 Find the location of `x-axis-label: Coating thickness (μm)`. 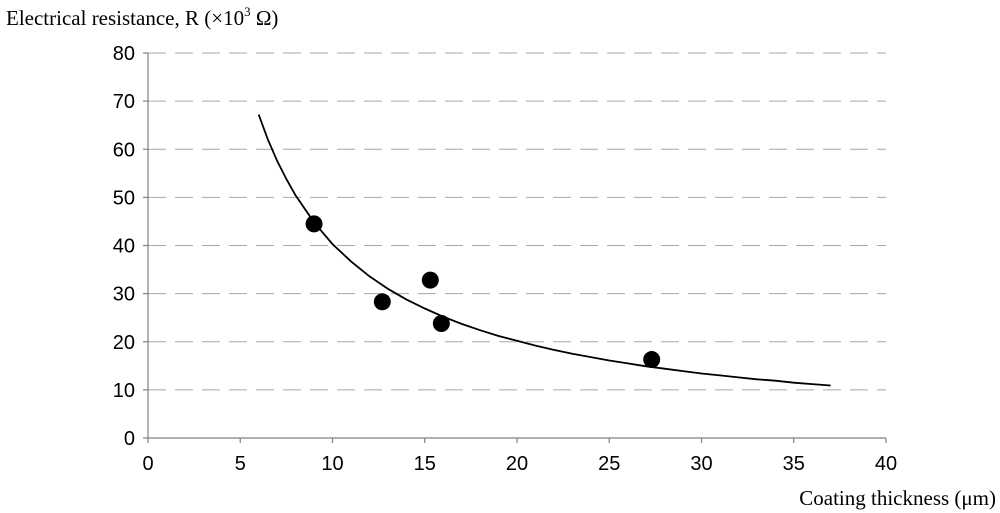

x-axis-label: Coating thickness (μm) is located at coordinates (897, 498).